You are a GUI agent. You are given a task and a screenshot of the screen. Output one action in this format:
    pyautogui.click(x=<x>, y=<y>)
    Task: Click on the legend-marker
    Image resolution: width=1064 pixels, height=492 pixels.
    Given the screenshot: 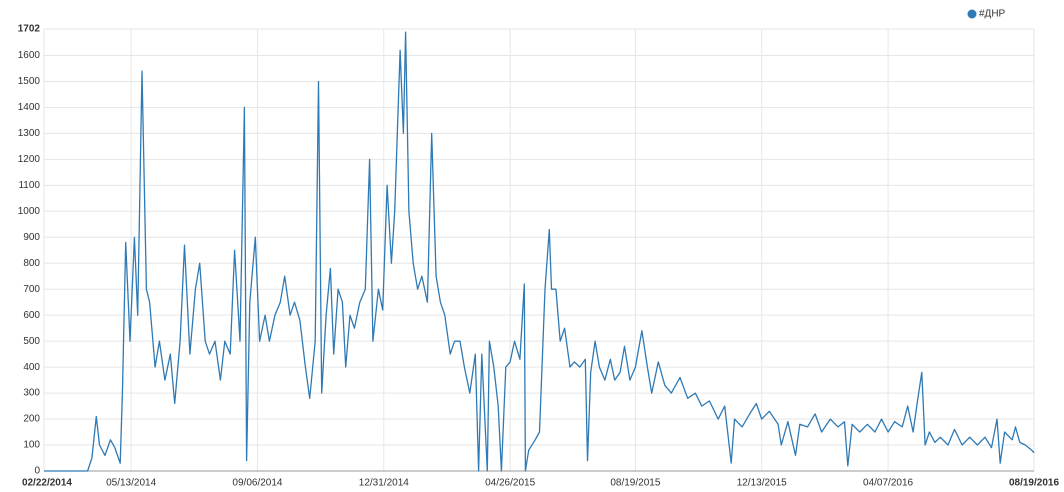 What is the action you would take?
    pyautogui.click(x=972, y=14)
    